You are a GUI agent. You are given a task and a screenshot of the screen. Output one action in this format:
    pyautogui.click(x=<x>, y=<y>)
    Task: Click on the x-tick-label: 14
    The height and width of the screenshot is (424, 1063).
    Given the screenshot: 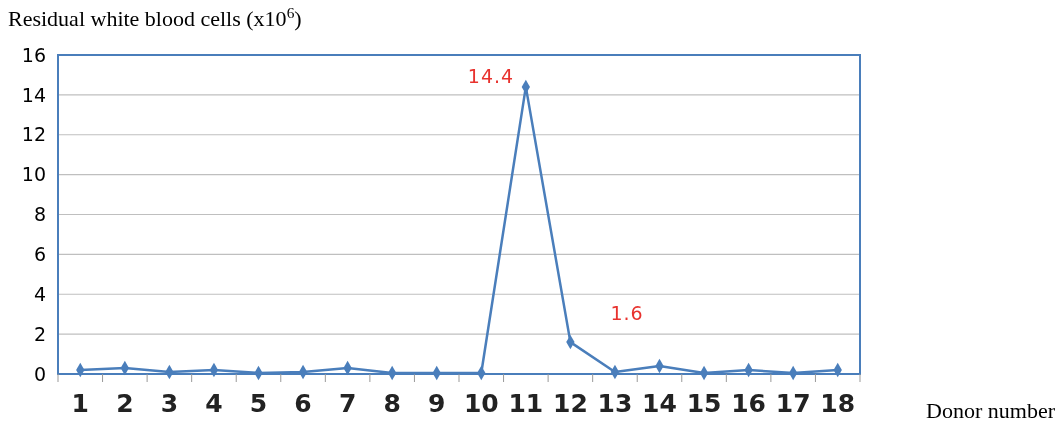 What is the action you would take?
    pyautogui.click(x=659, y=403)
    